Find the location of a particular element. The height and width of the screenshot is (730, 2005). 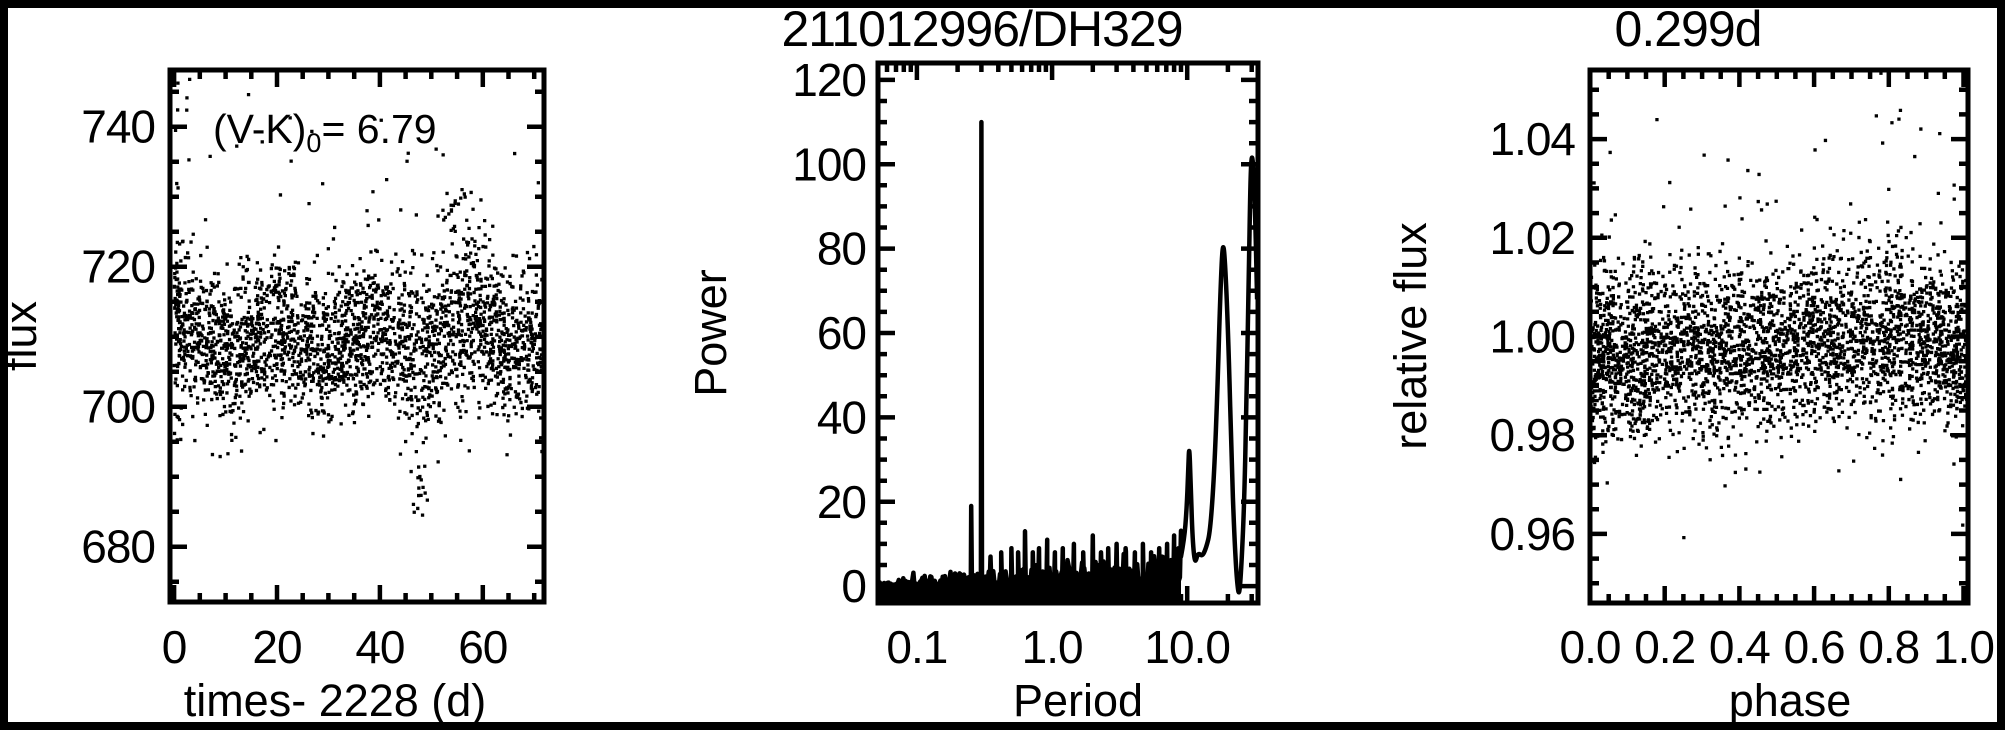

flux-time-xaxis-label: times- 2228 (d) is located at coordinates (335, 700).